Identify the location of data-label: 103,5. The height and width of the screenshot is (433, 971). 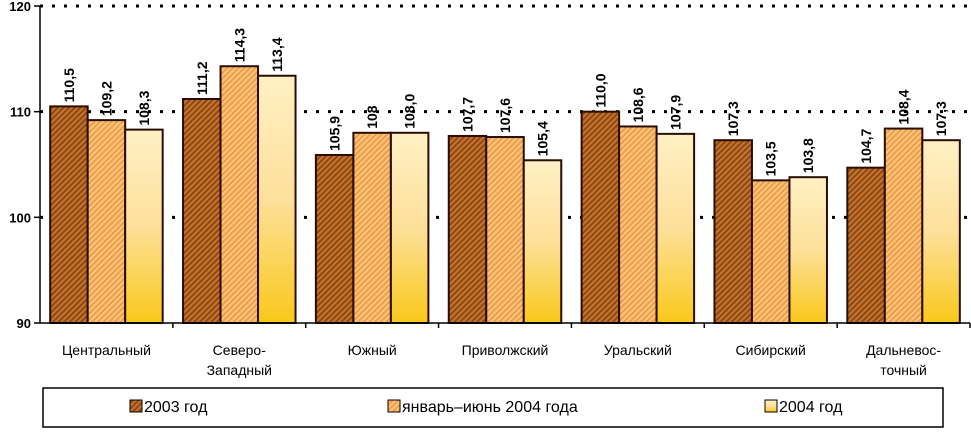
(771, 158).